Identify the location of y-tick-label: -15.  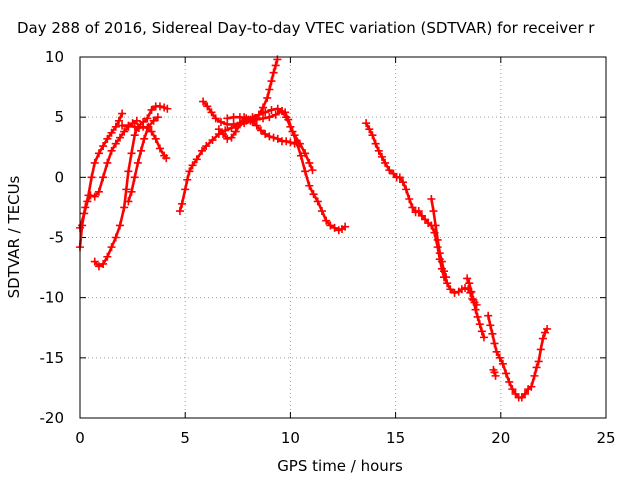
(52, 358).